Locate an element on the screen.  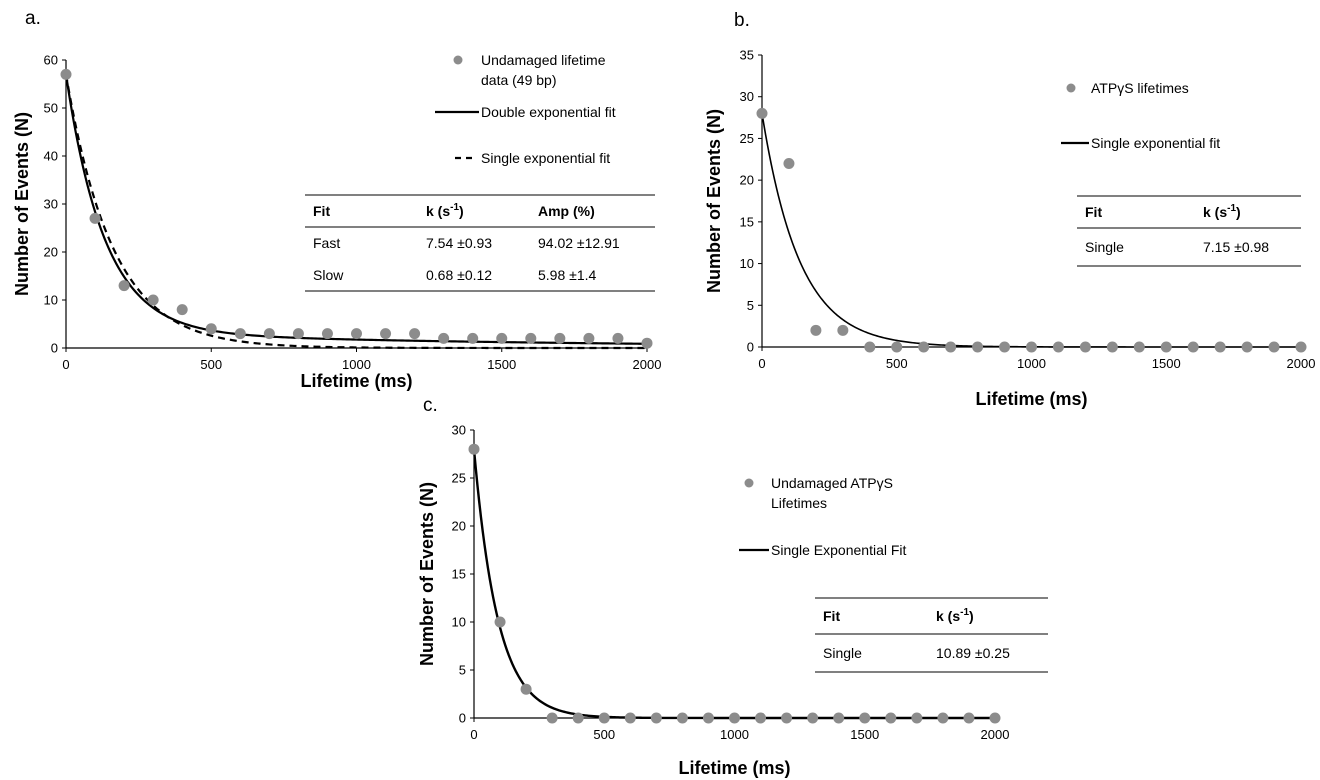
legend-label: data (49 bp) is located at coordinates (519, 80).